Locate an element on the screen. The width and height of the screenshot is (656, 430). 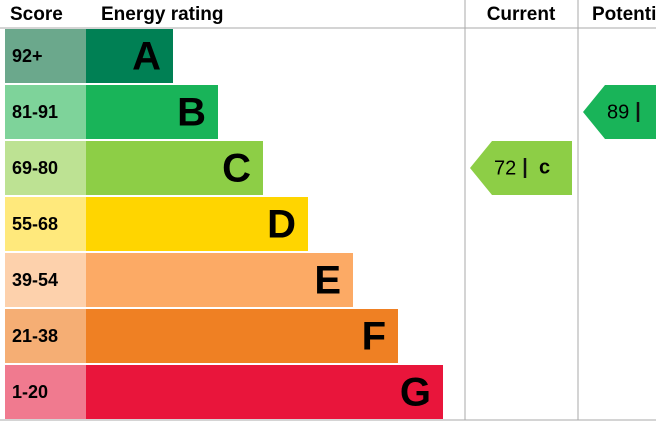
current-header: Current is located at coordinates (521, 14).